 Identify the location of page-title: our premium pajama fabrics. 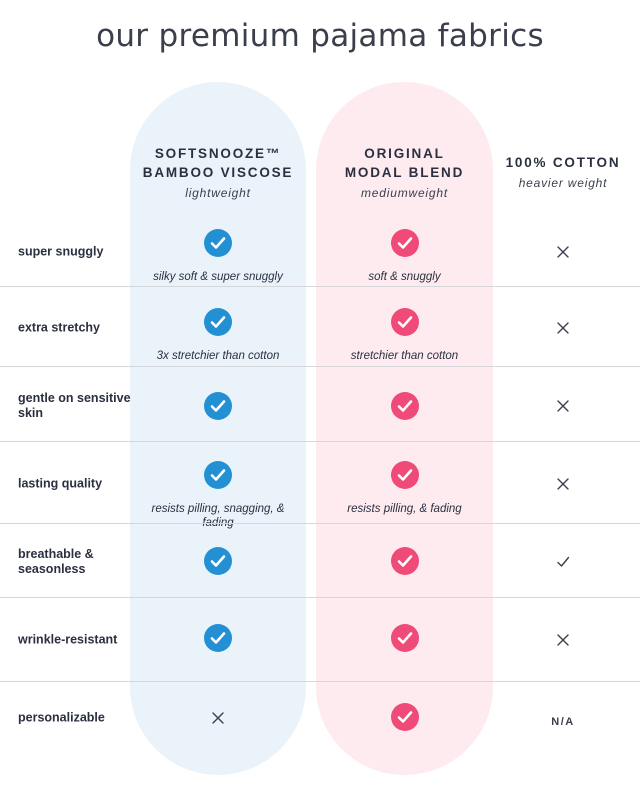
(320, 36).